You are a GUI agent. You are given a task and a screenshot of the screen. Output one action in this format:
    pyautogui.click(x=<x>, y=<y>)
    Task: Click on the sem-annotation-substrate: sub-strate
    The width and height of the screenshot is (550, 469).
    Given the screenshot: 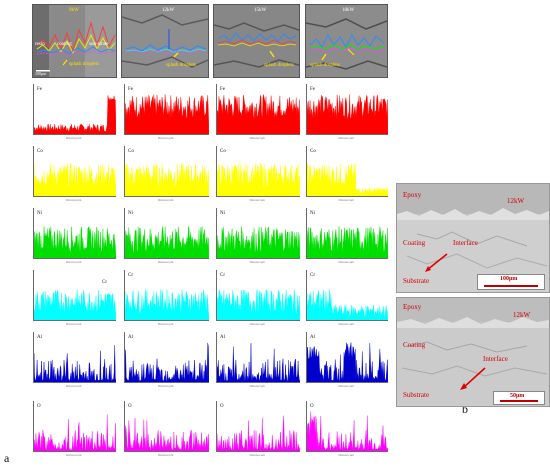 What is the action you would take?
    pyautogui.click(x=99, y=44)
    